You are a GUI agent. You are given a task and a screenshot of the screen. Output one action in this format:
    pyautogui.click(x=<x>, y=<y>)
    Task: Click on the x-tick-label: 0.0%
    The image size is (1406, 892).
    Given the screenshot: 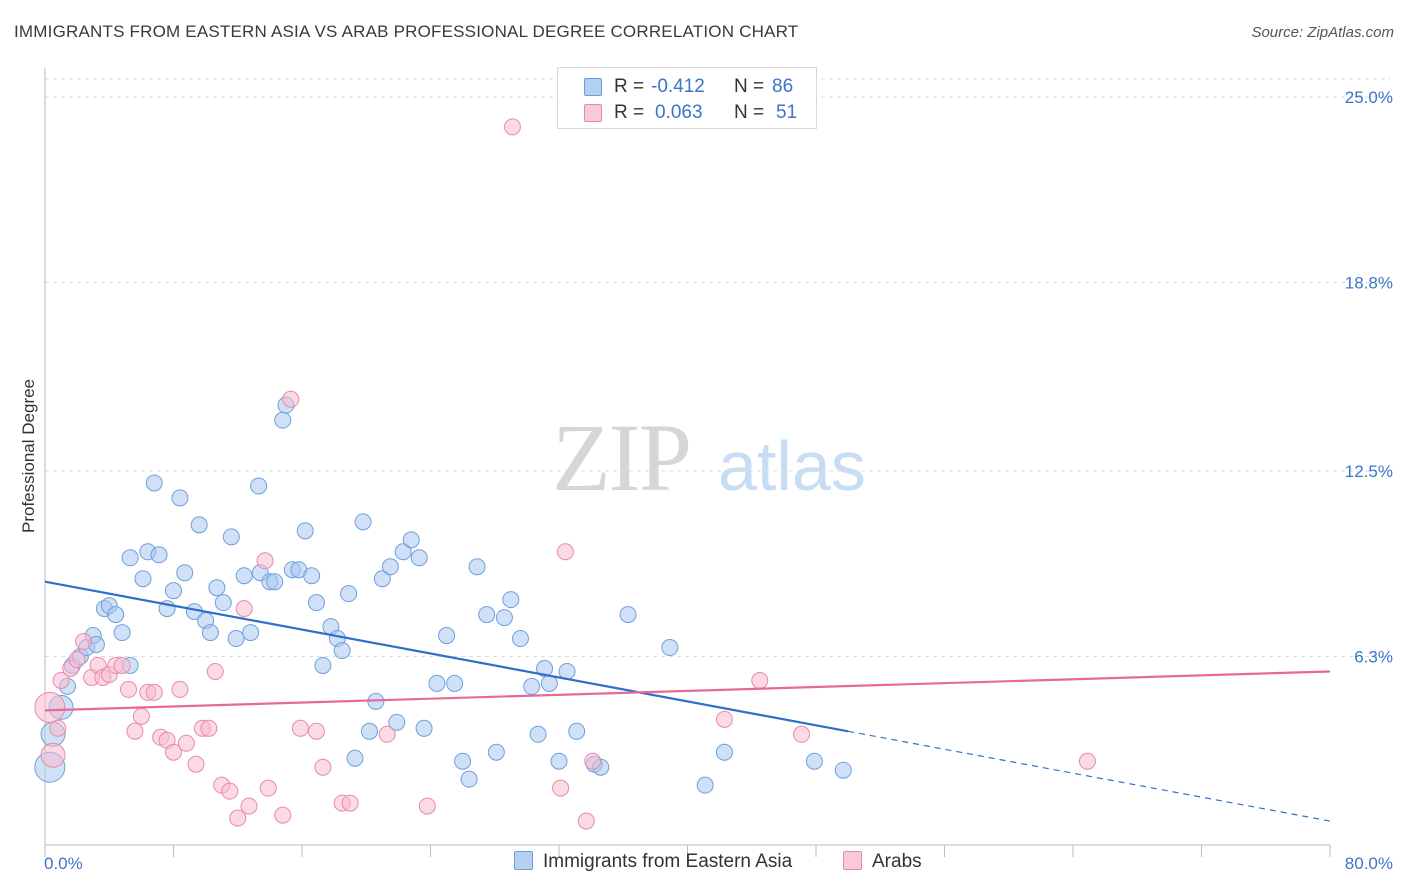 What is the action you would take?
    pyautogui.click(x=63, y=863)
    